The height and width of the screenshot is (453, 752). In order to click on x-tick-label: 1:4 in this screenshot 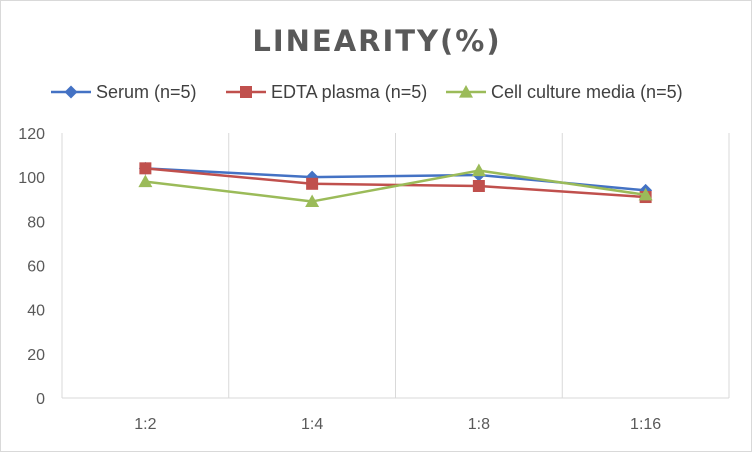, I will do `click(312, 424)`.